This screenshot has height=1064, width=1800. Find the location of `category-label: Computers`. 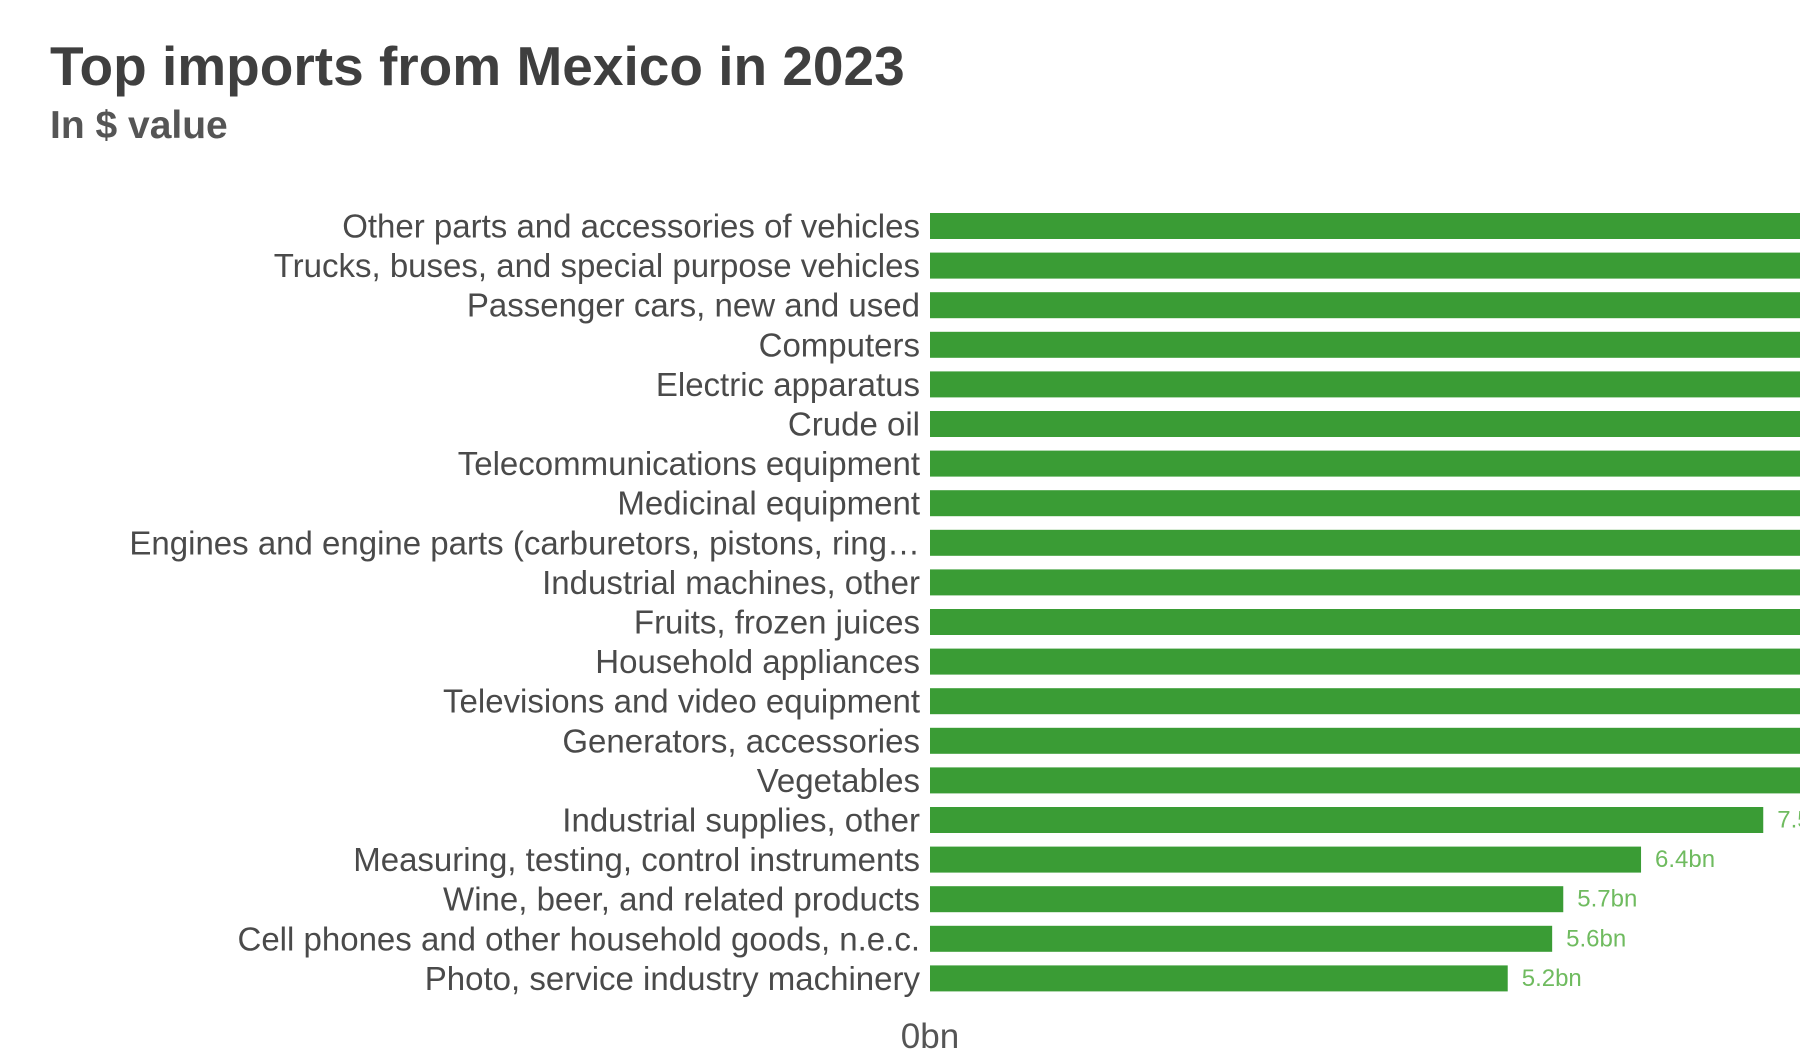

category-label: Computers is located at coordinates (839, 344).